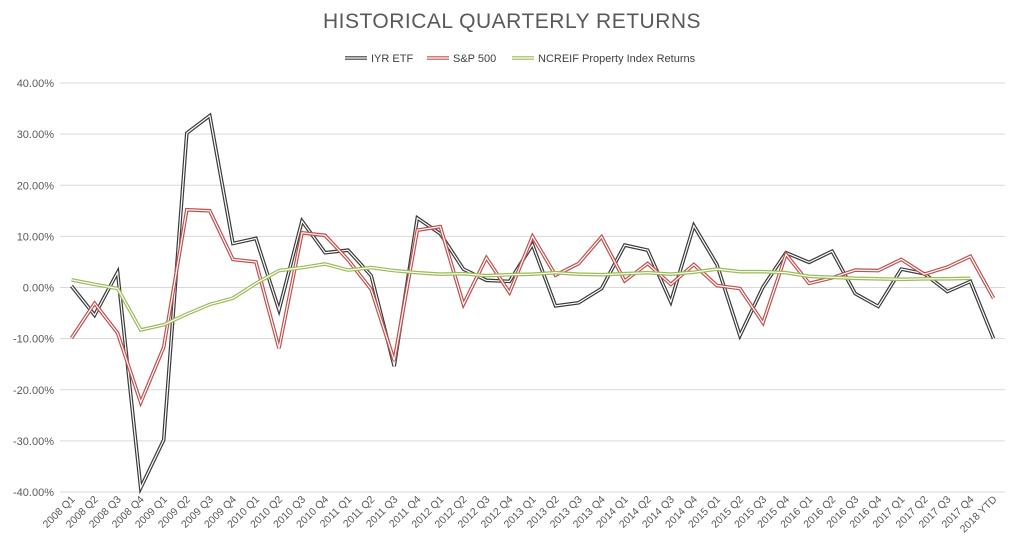  I want to click on legend-label: IYR ETF, so click(392, 59).